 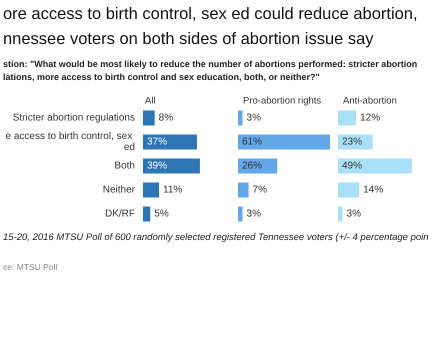 I want to click on data-label: 26%, so click(x=252, y=166).